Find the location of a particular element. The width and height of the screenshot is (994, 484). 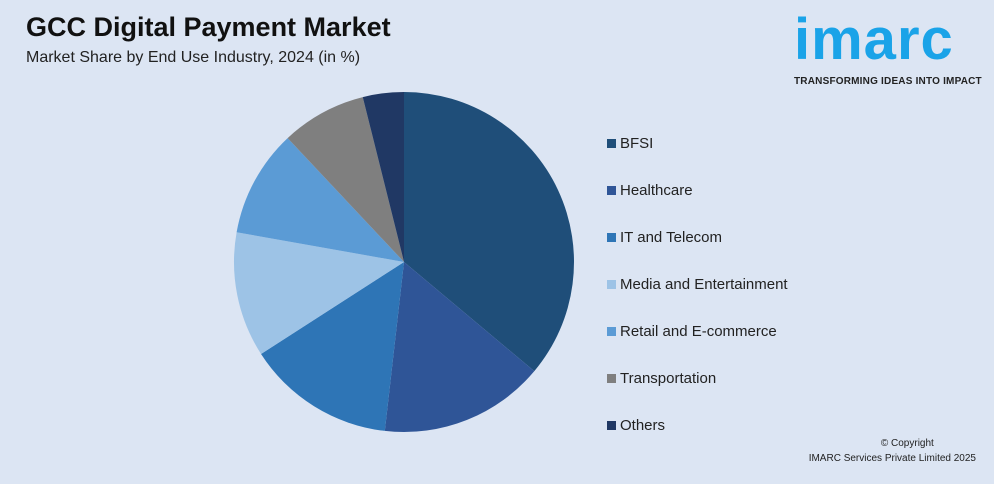

legend-item: Others is located at coordinates (697, 425).